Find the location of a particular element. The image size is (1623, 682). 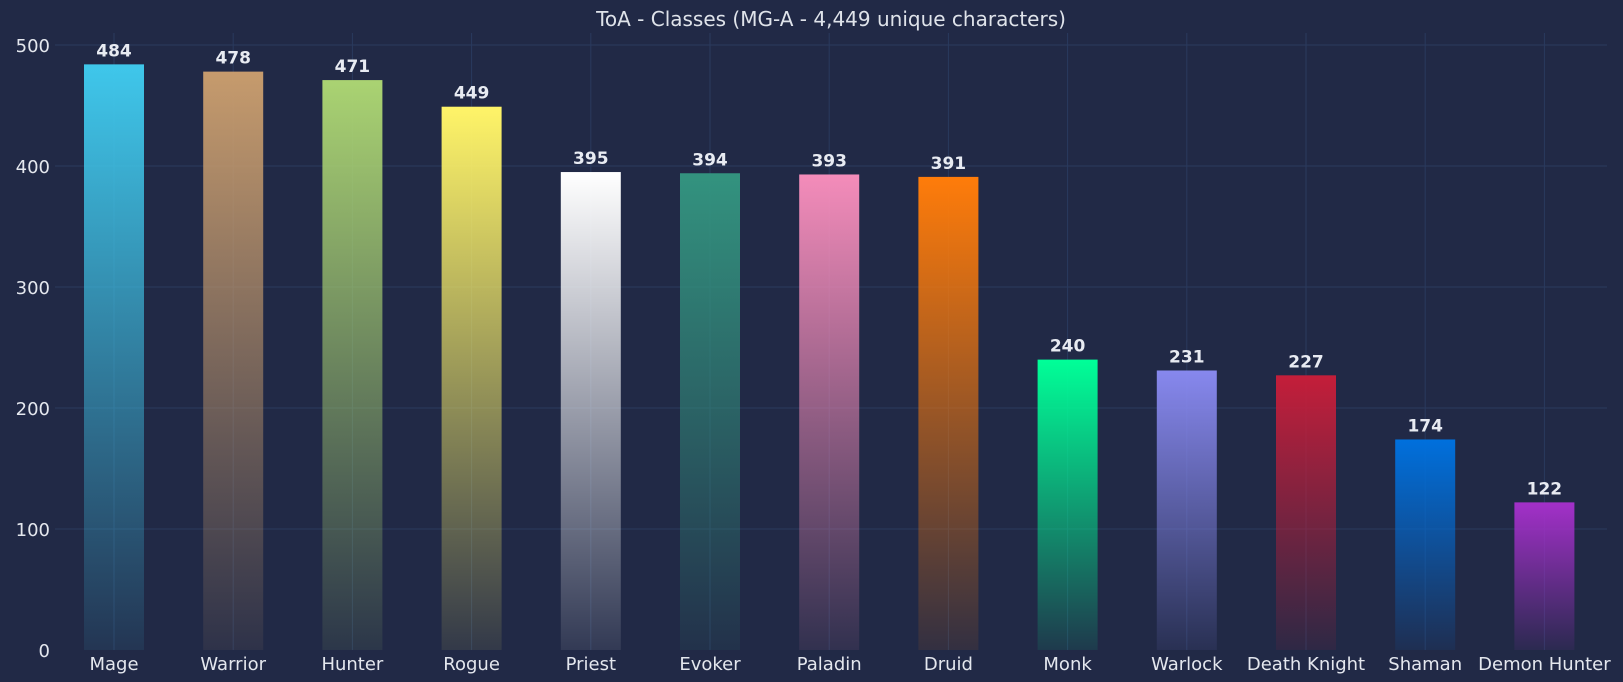

x-tick-label: Monk is located at coordinates (1067, 664).